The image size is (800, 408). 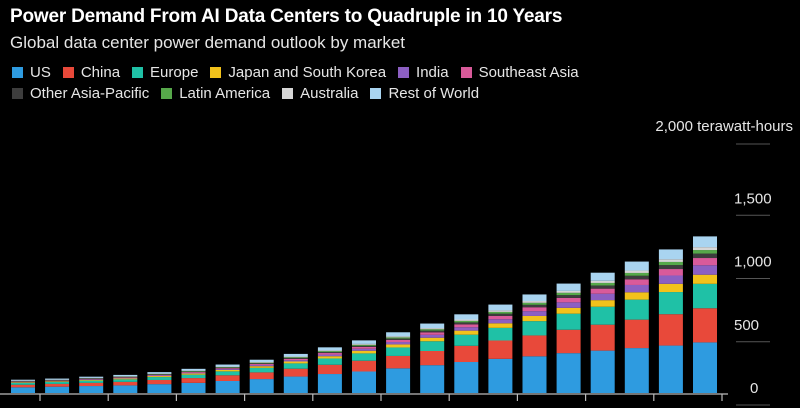 I want to click on legend-label: Rest of World, so click(x=434, y=93).